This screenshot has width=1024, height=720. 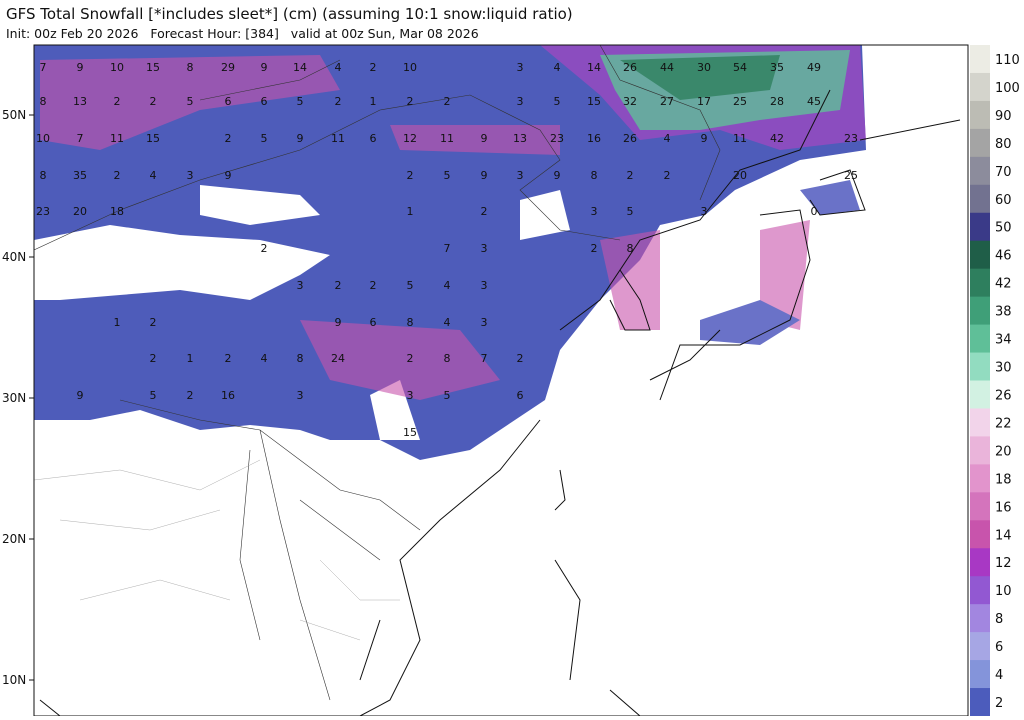 What do you see at coordinates (999, 675) in the screenshot?
I see `colorbar-label: 4` at bounding box center [999, 675].